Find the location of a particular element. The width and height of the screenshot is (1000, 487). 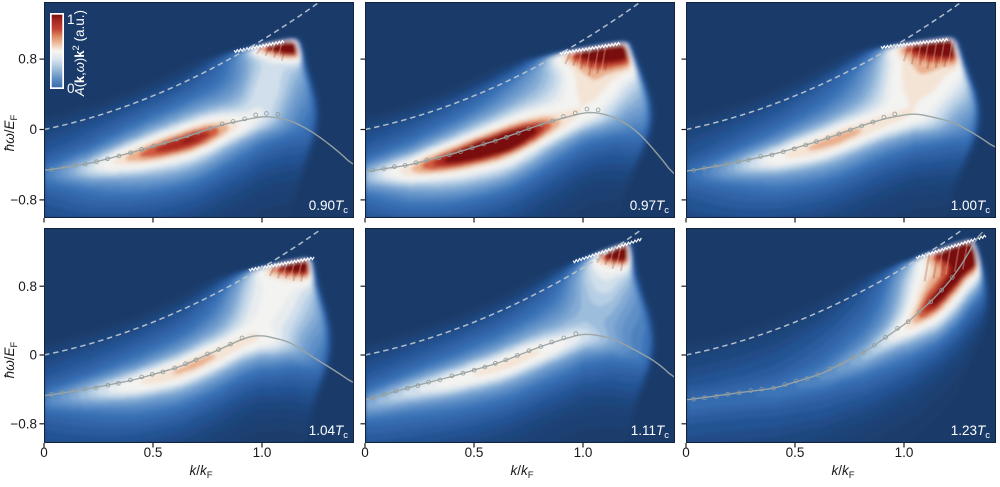

svg-text: 0.90Tc is located at coordinates (329, 207).